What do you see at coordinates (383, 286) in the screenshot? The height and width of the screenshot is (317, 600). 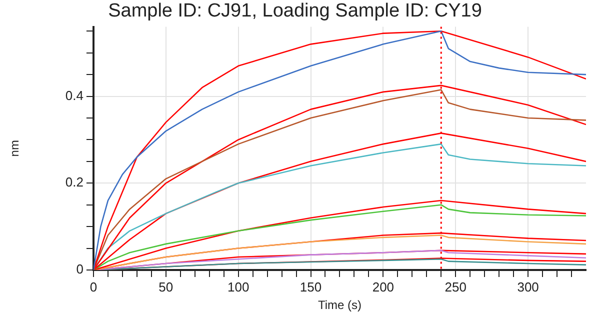 I see `x-tick-label: 200` at bounding box center [383, 286].